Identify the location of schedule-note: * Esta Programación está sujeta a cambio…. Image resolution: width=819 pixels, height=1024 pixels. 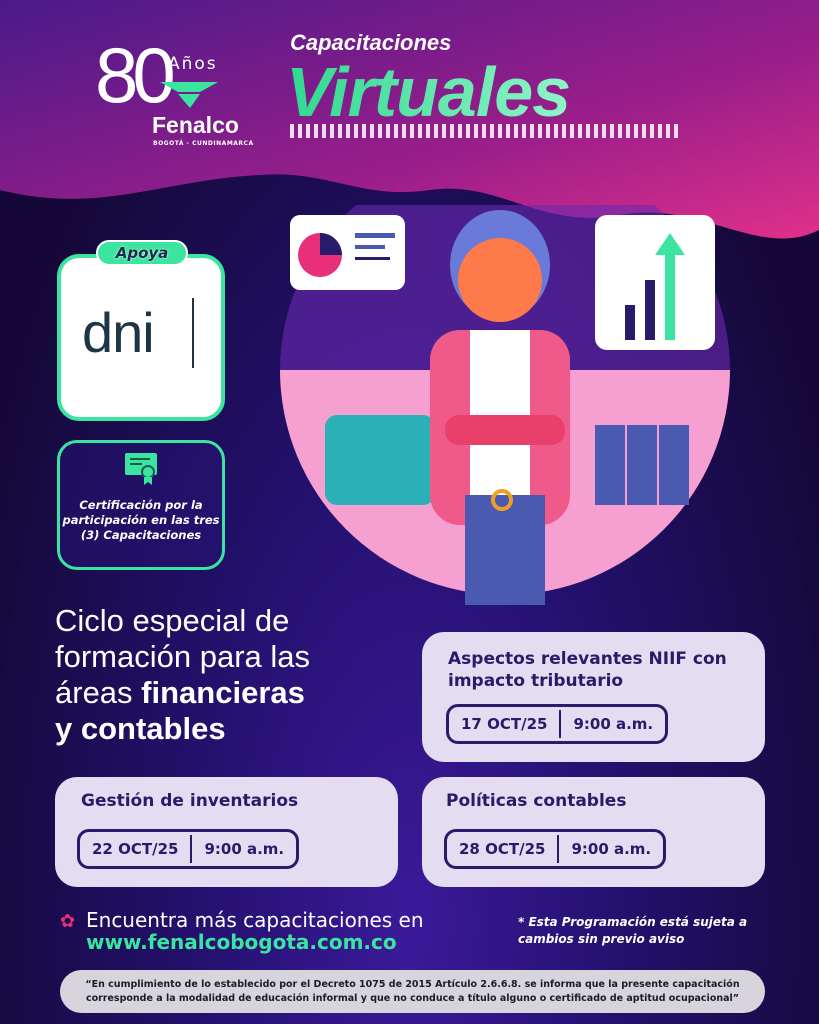
(633, 930).